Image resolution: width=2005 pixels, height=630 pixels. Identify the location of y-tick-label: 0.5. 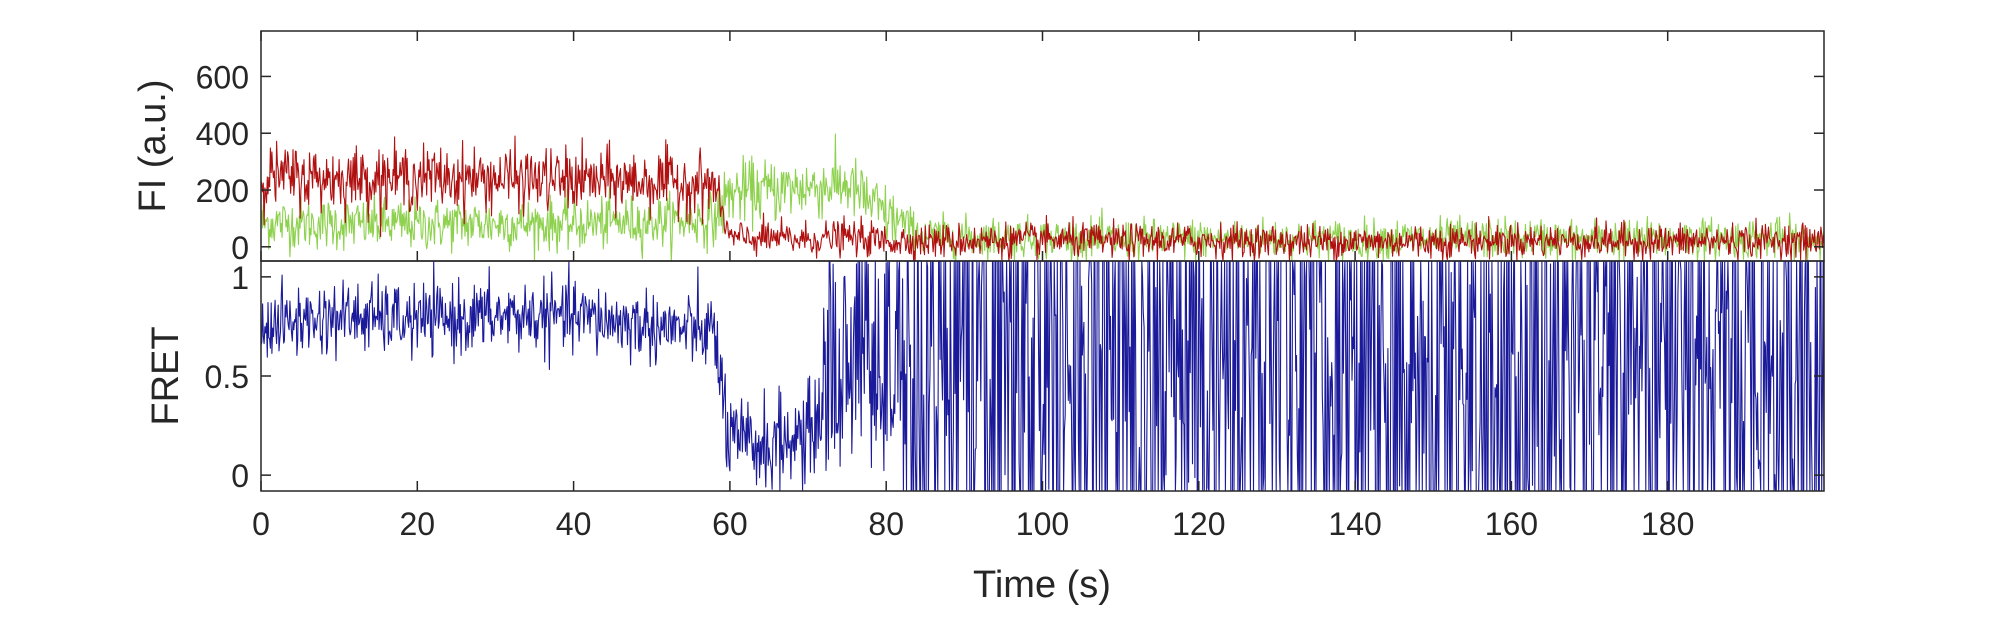
(227, 377).